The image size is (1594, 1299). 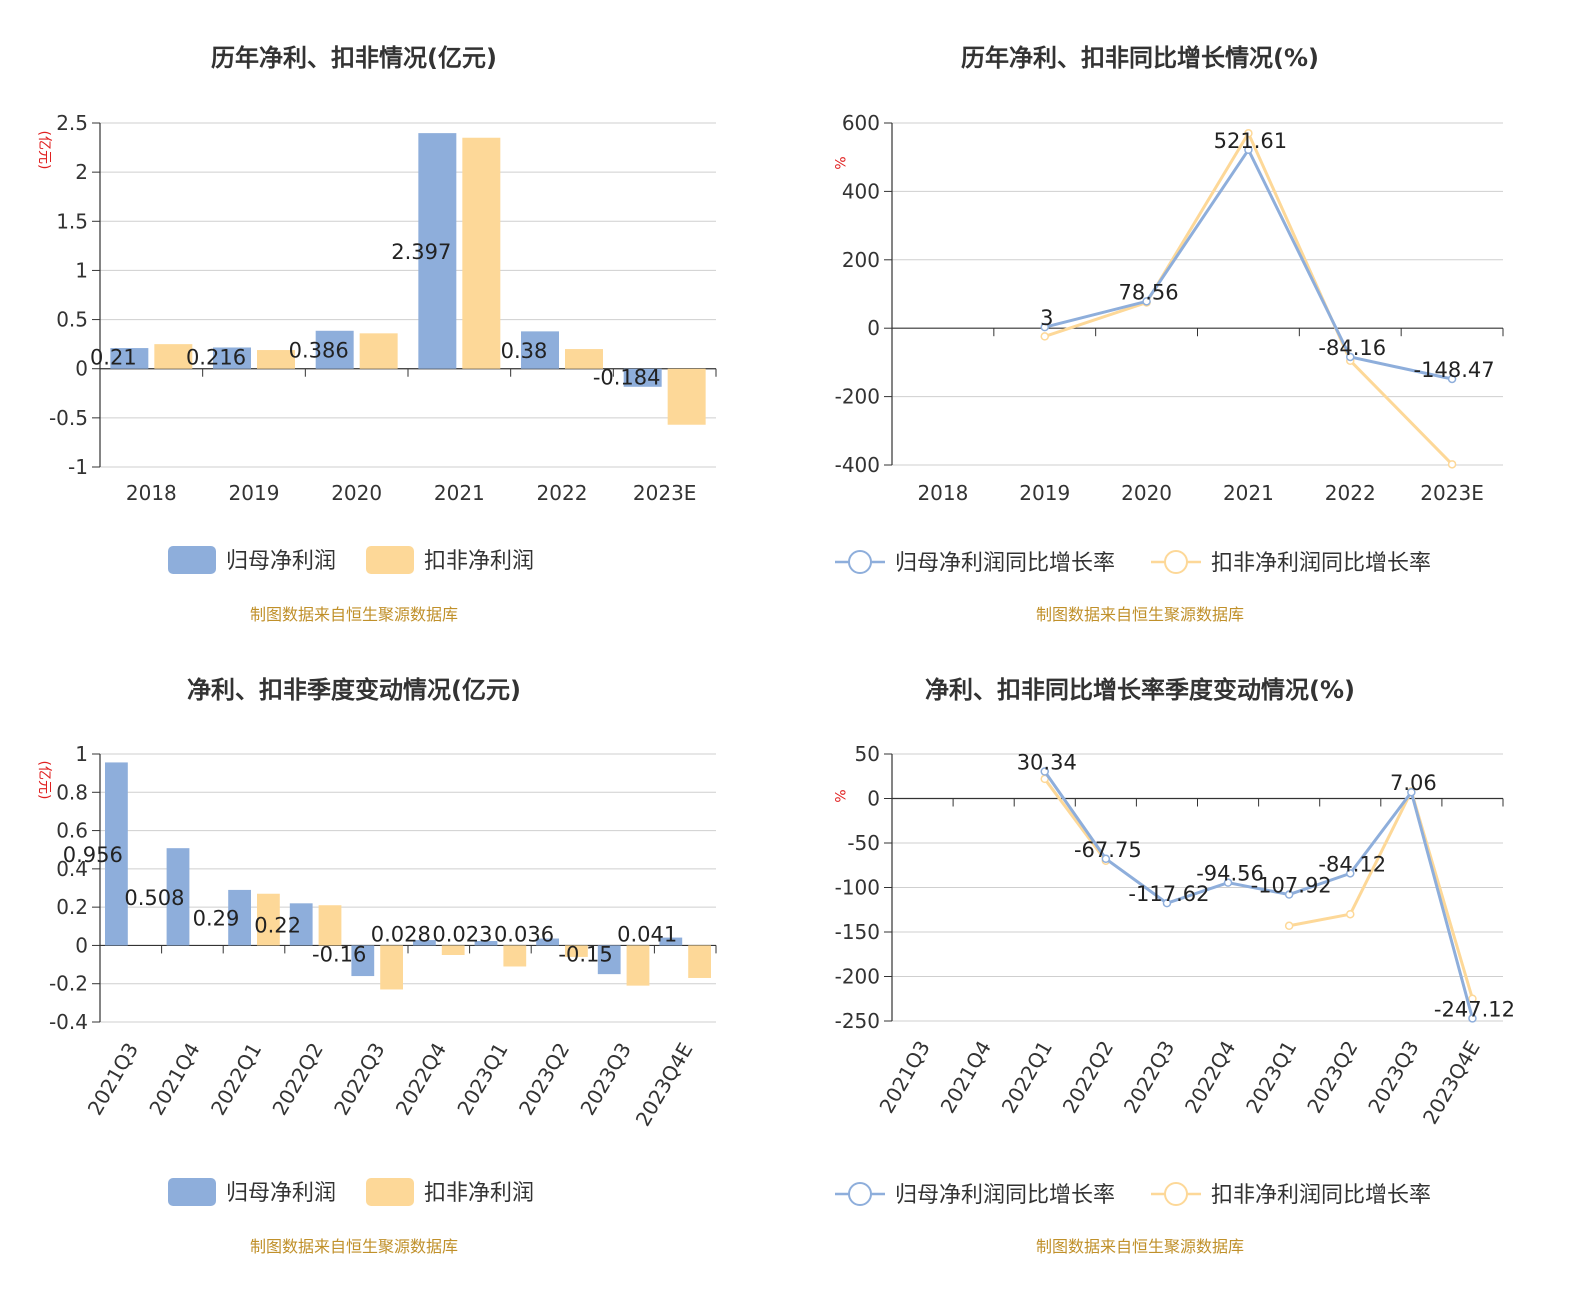 I want to click on data-label: -84.16, so click(x=1352, y=348).